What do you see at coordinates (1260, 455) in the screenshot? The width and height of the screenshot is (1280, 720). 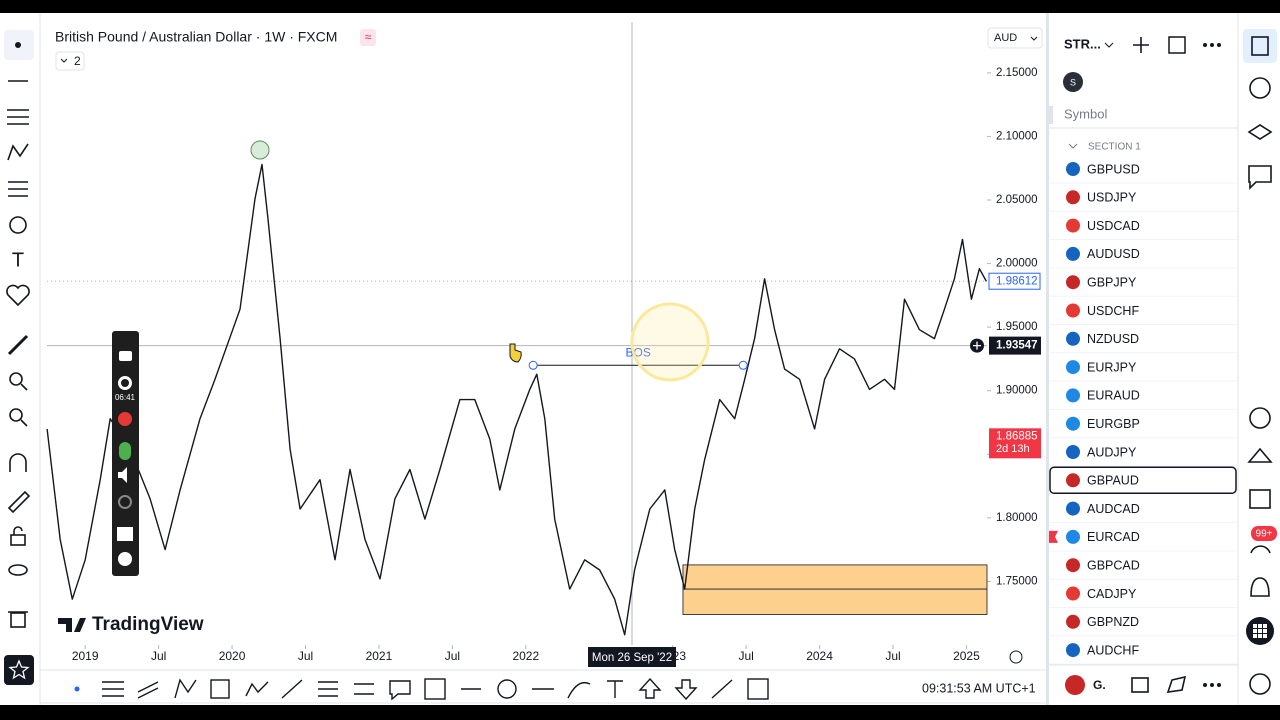 I see `ri-ideas` at bounding box center [1260, 455].